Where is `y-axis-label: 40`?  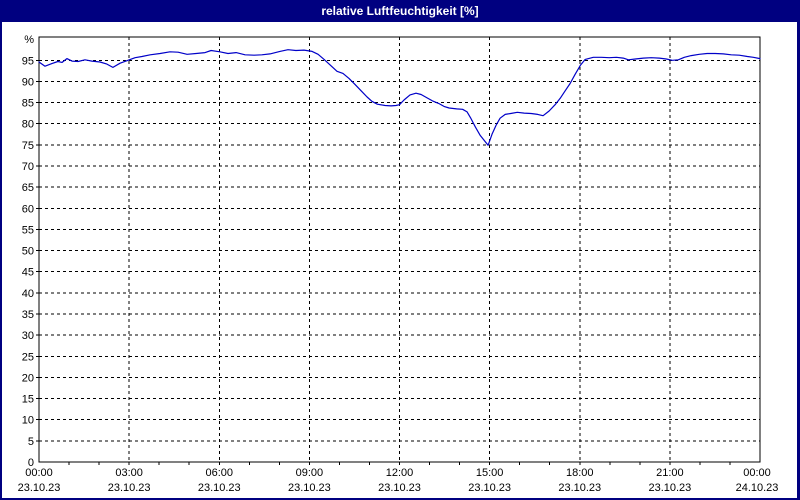 y-axis-label: 40 is located at coordinates (28, 294).